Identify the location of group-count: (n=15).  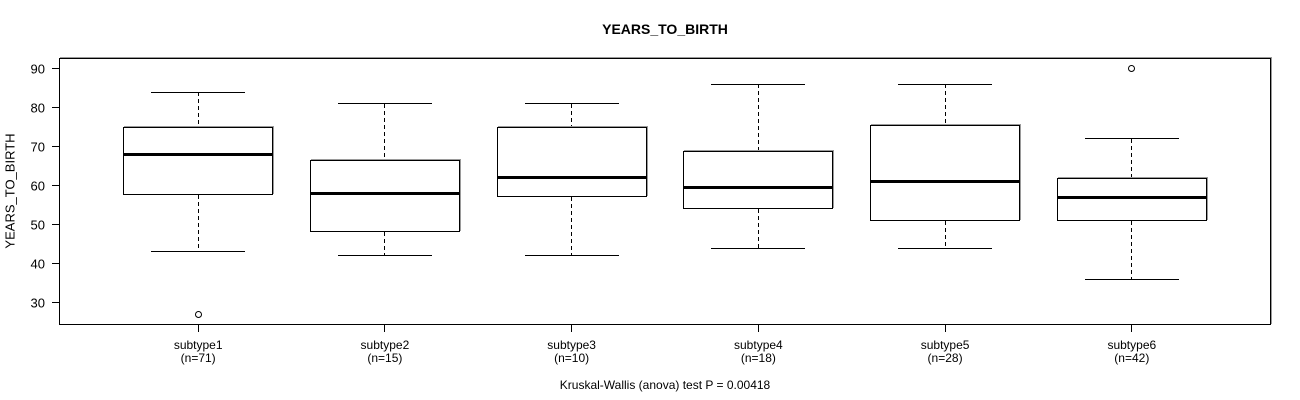
(385, 358).